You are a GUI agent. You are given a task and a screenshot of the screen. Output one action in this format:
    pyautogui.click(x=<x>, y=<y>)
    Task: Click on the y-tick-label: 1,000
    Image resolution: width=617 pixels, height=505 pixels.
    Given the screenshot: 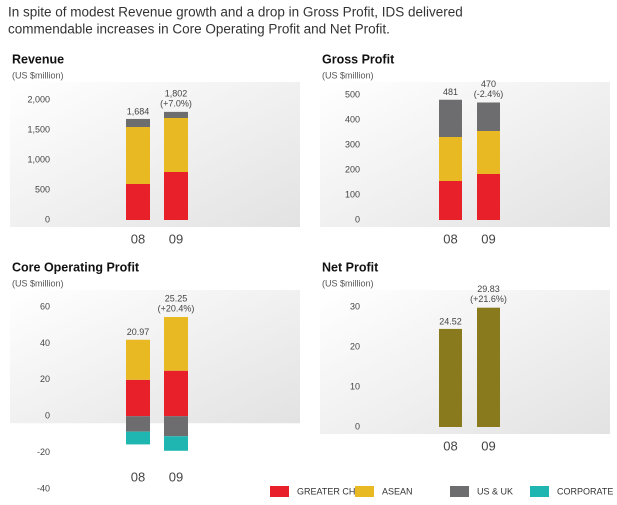 What is the action you would take?
    pyautogui.click(x=38, y=159)
    